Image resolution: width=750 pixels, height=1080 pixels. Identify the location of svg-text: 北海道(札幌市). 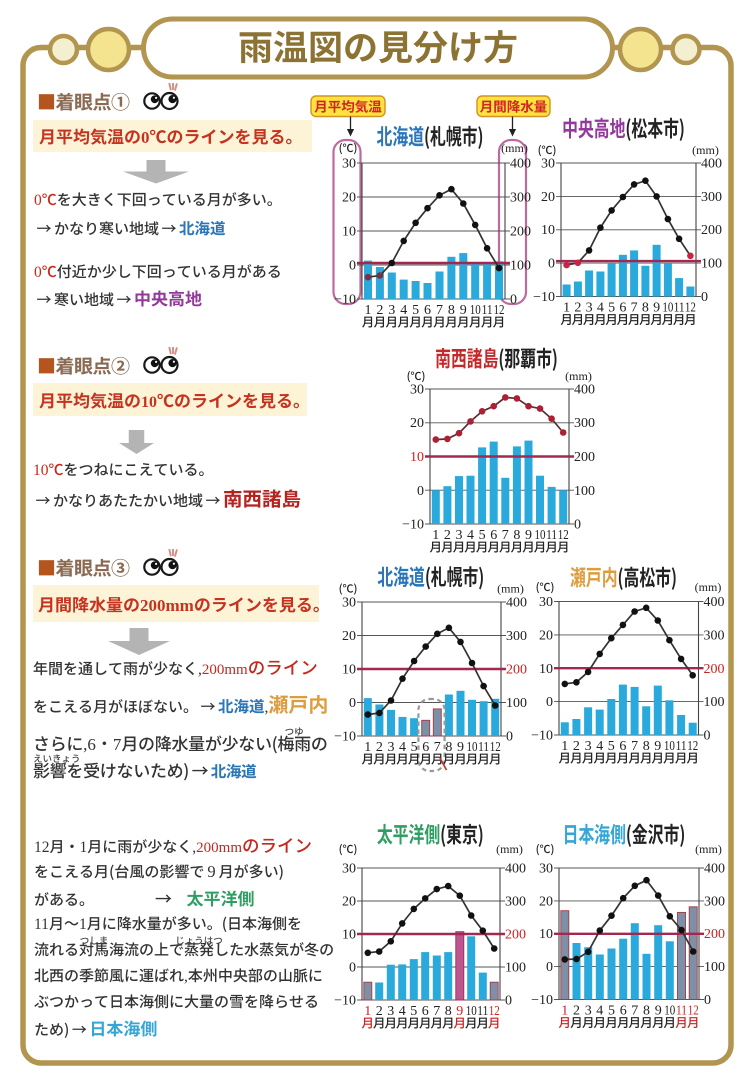
(430, 135).